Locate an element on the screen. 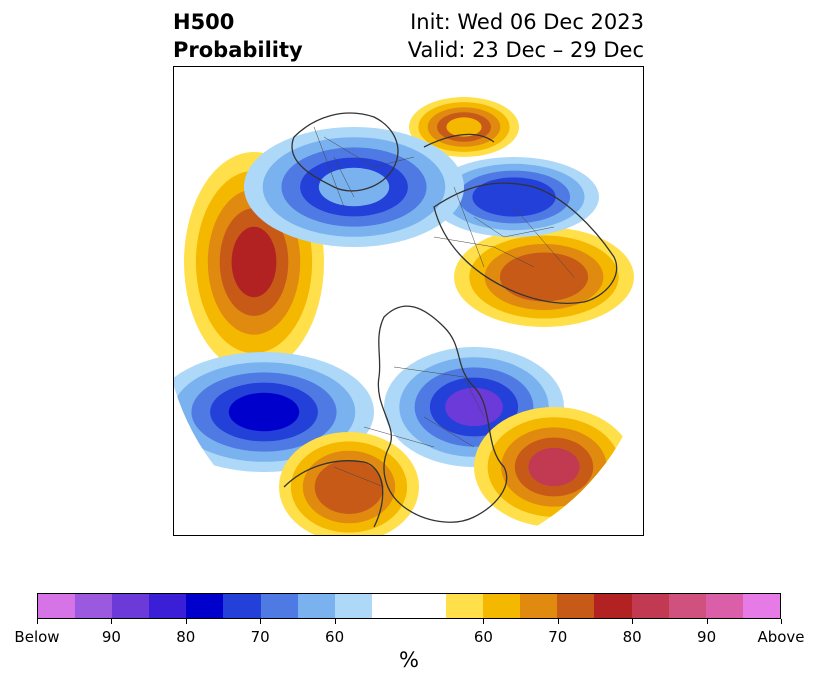  colorbar-tick-label: Above is located at coordinates (781, 637).